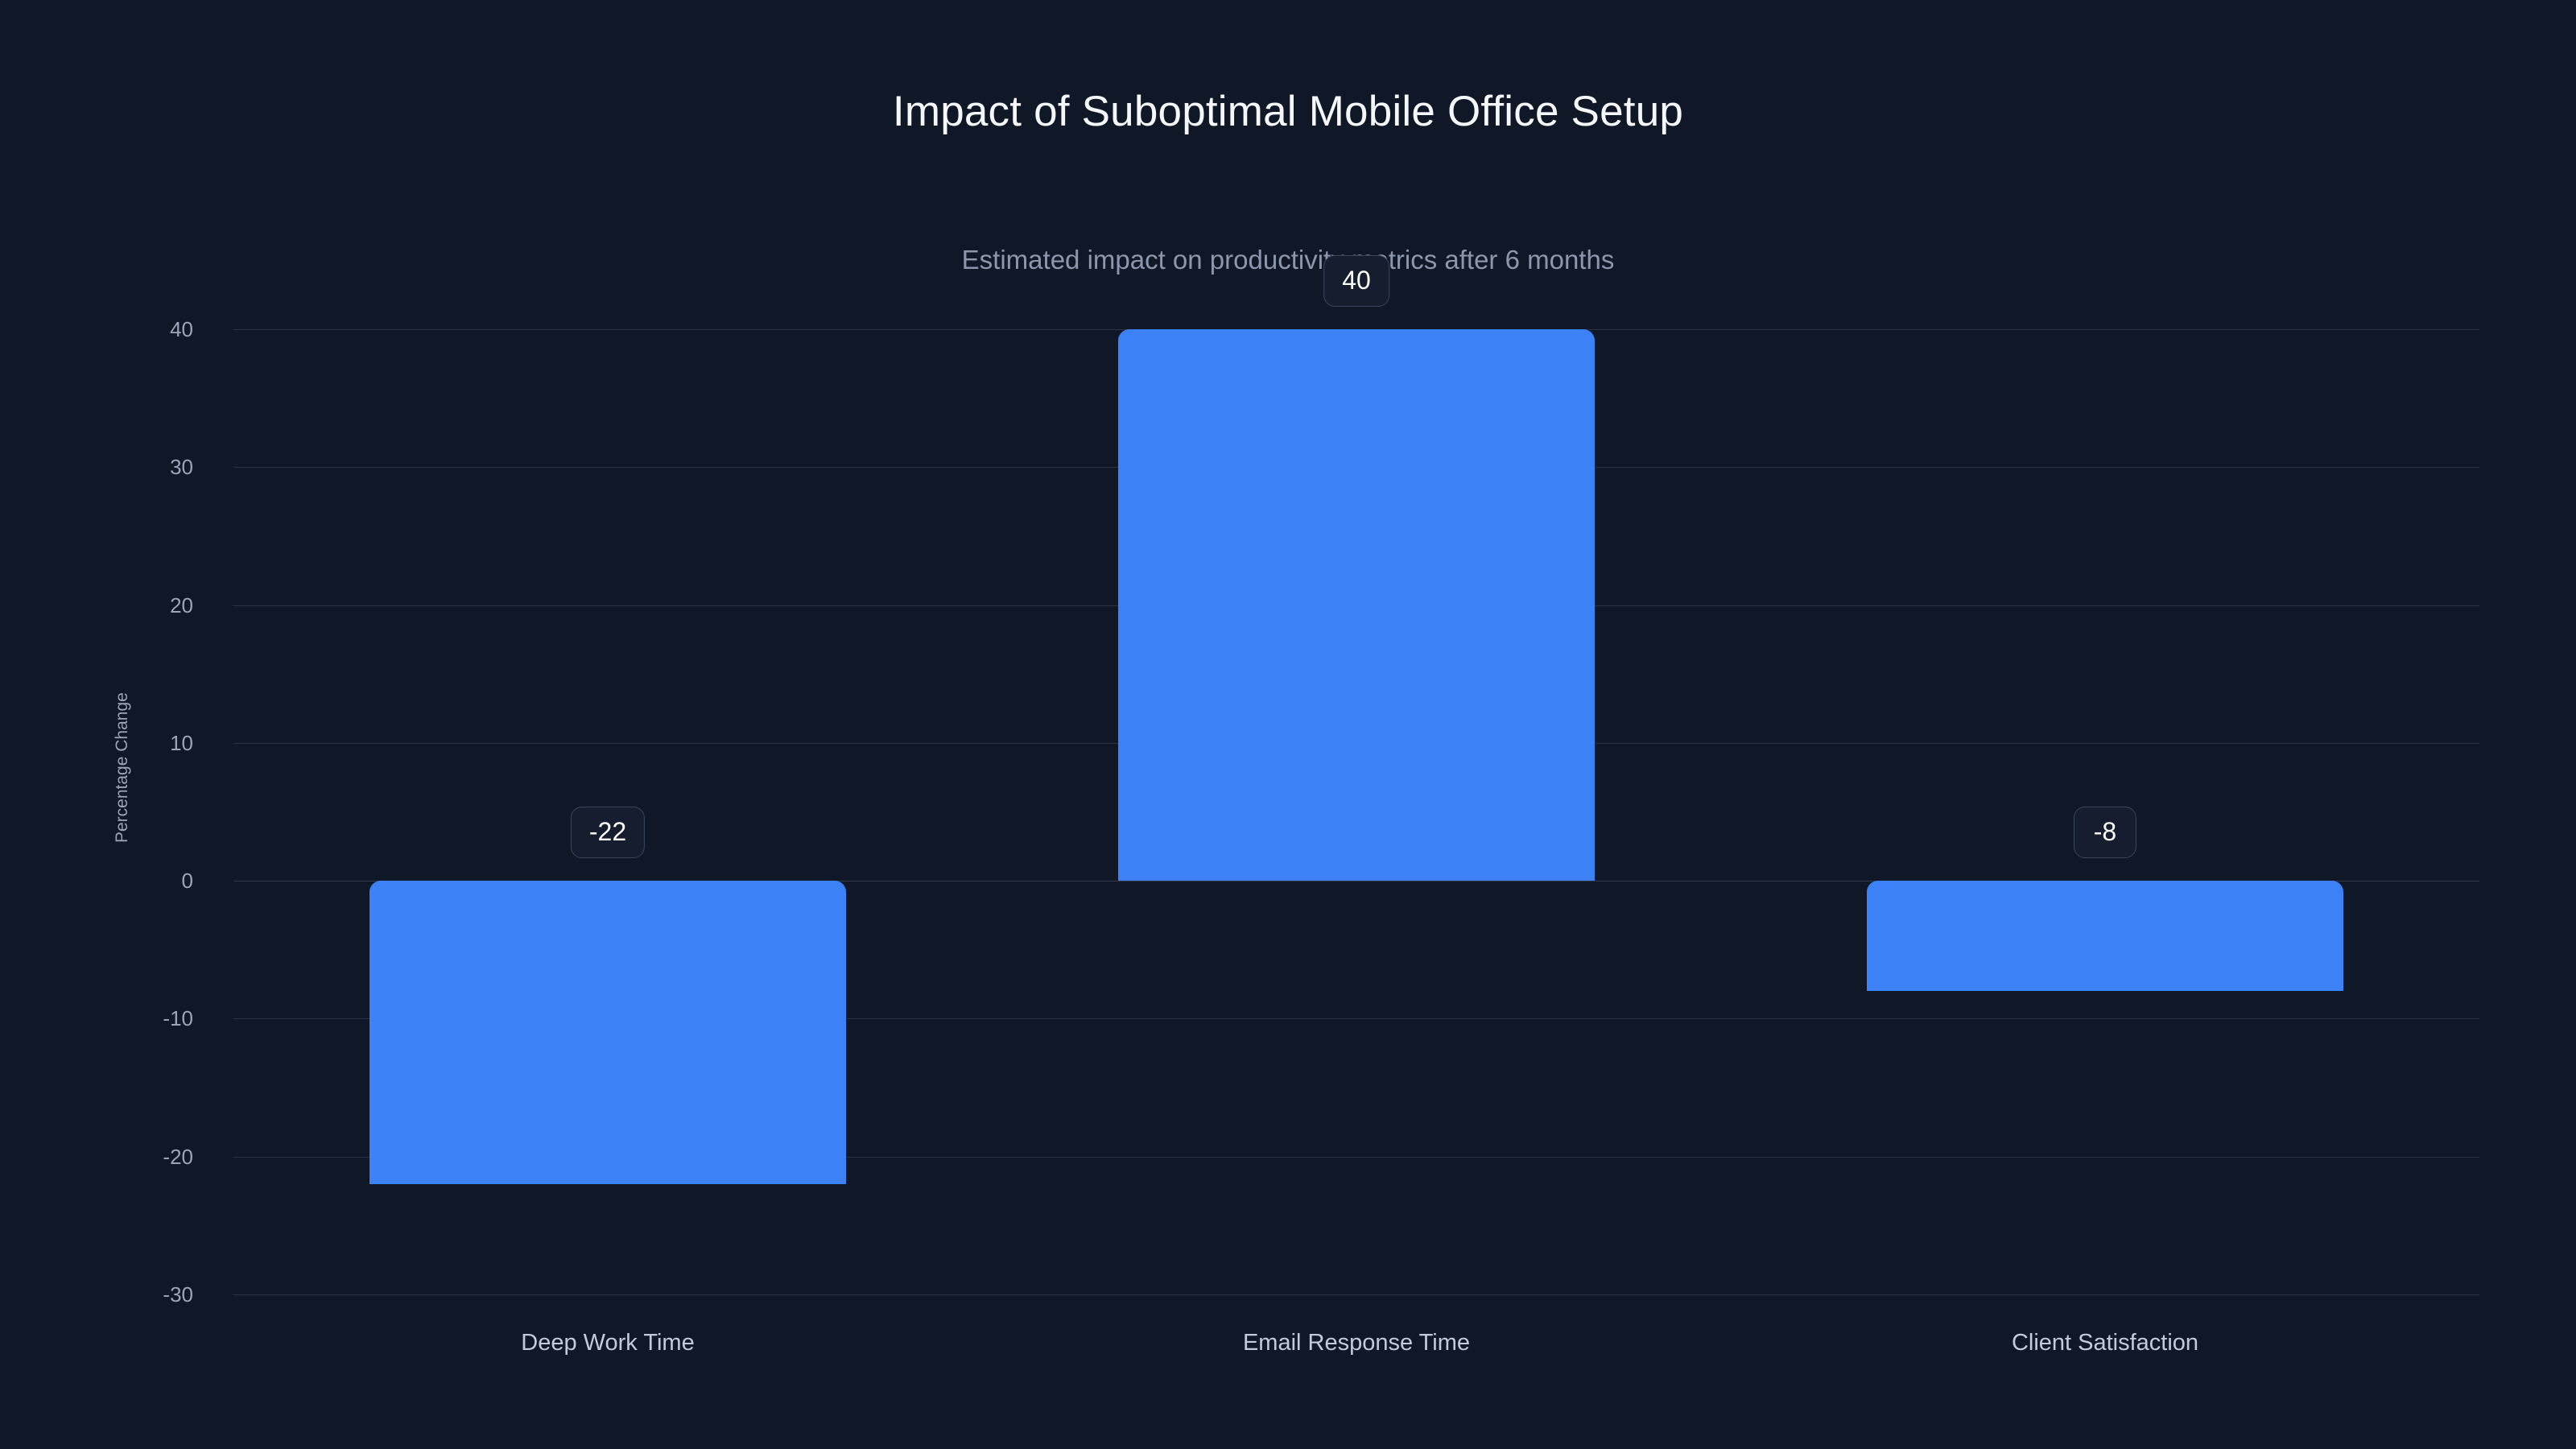 This screenshot has width=2576, height=1449. What do you see at coordinates (1288, 111) in the screenshot?
I see `chart-title: Impact of Suboptimal Mobile Office Setup` at bounding box center [1288, 111].